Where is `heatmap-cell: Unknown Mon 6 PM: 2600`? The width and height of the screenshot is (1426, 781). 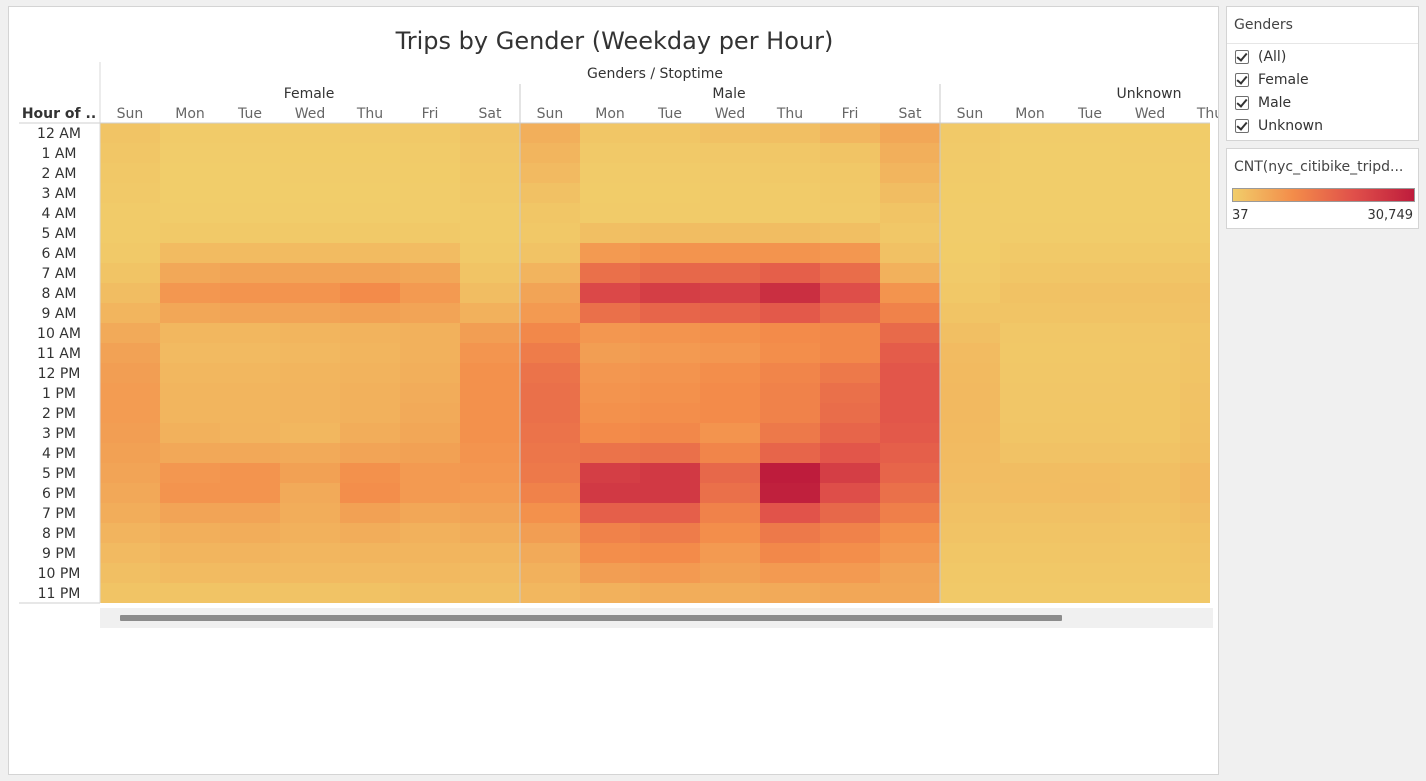 heatmap-cell: Unknown Mon 6 PM: 2600 is located at coordinates (1030, 493).